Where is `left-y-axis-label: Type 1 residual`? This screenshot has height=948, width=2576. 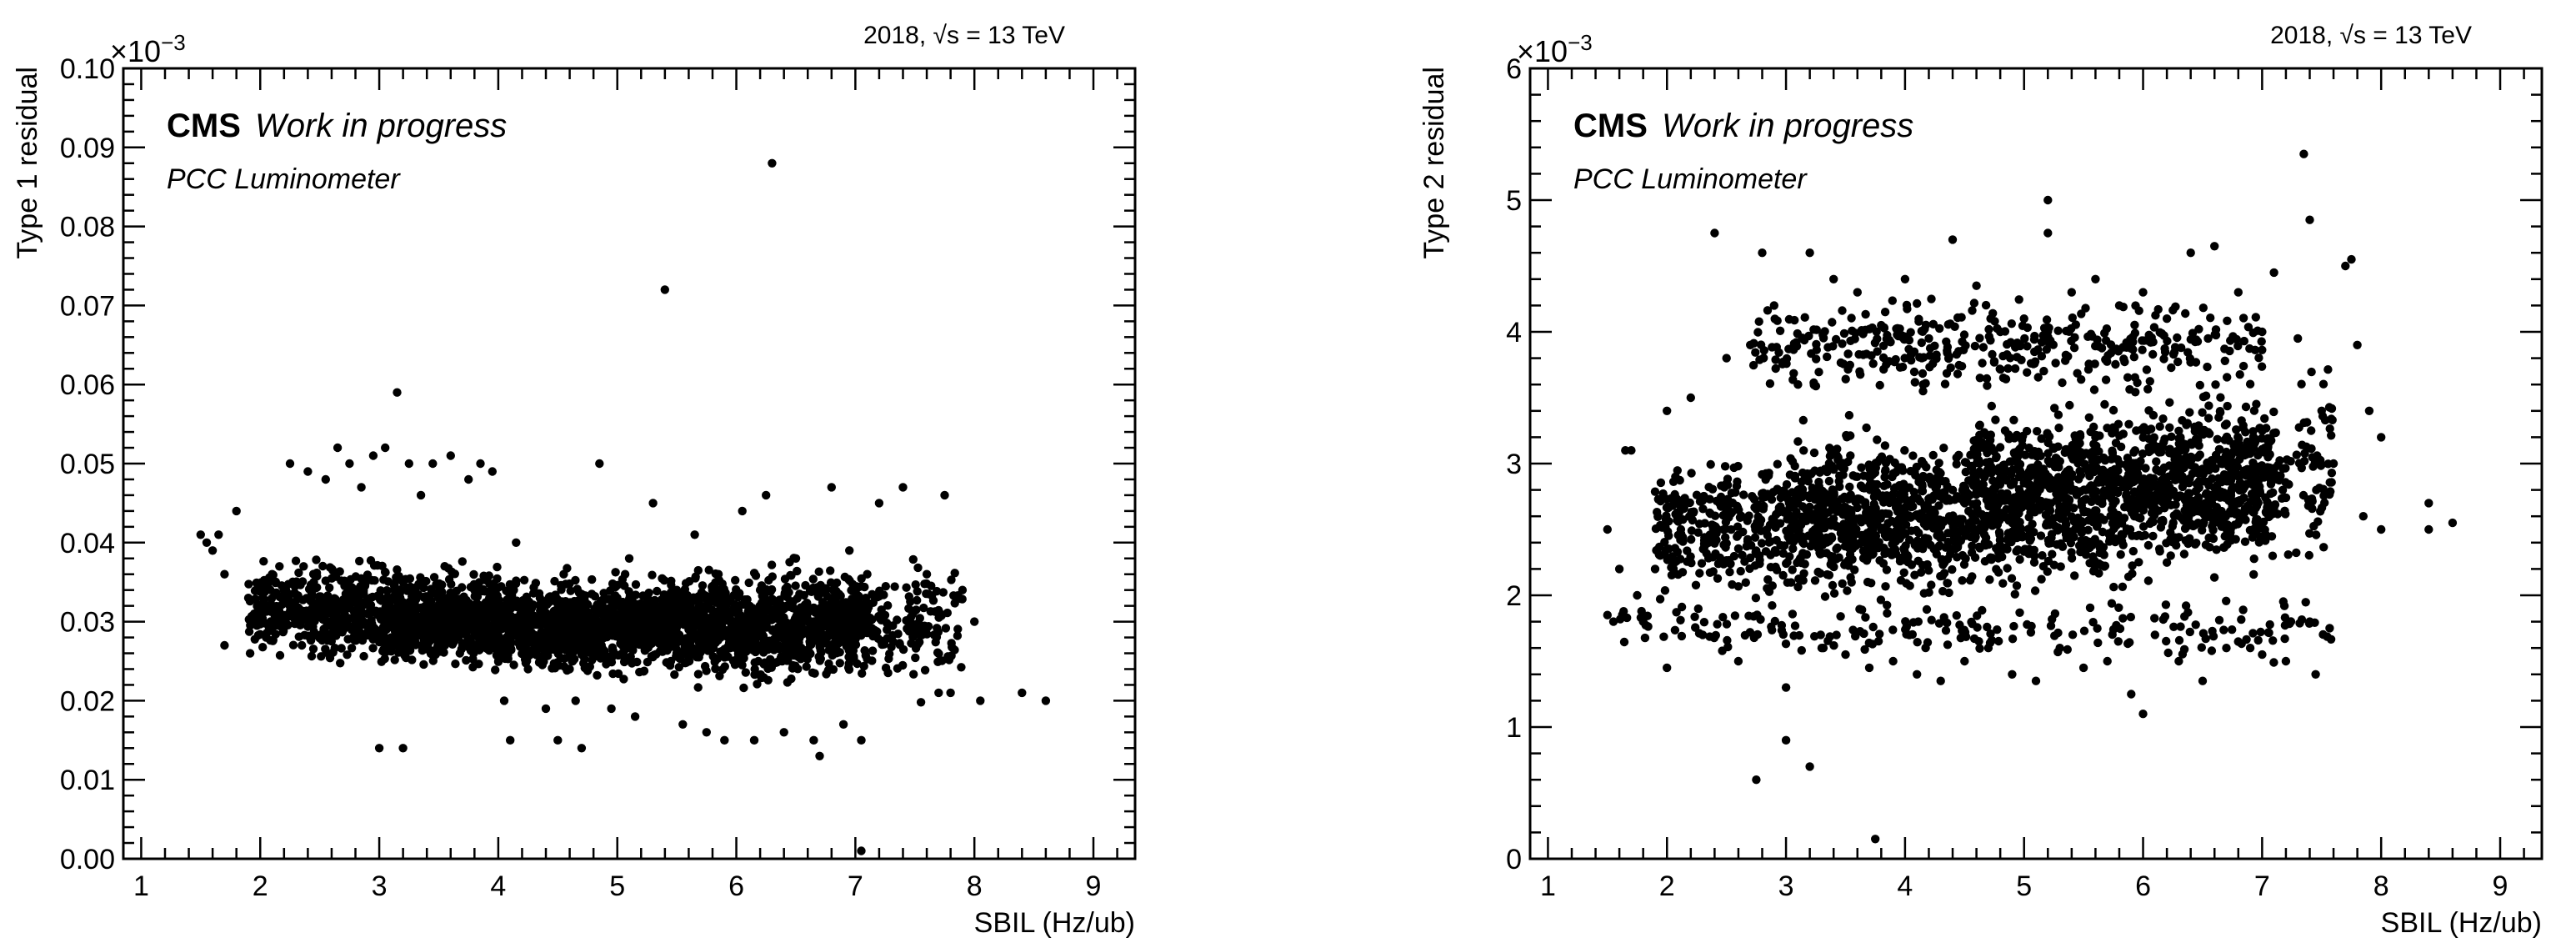 left-y-axis-label: Type 1 residual is located at coordinates (27, 163).